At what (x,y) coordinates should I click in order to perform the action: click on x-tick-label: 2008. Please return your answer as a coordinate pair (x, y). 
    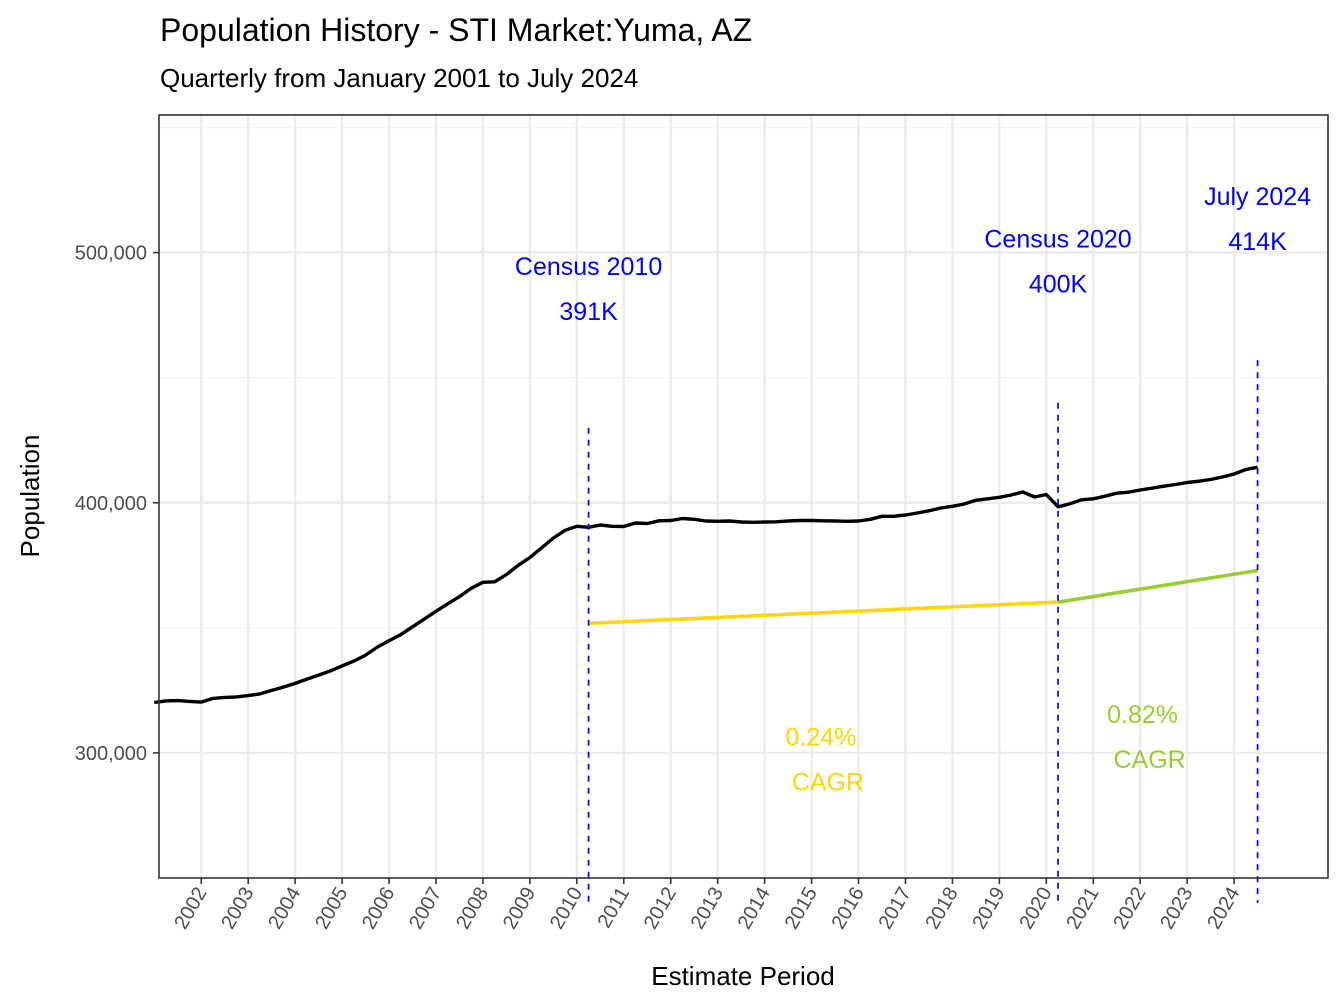
    Looking at the image, I should click on (472, 909).